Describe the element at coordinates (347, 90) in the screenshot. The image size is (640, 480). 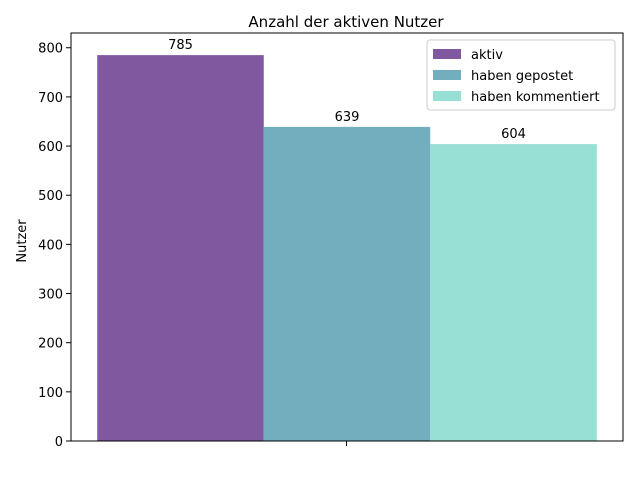
I see `data-labels-group: 785 639 604` at that location.